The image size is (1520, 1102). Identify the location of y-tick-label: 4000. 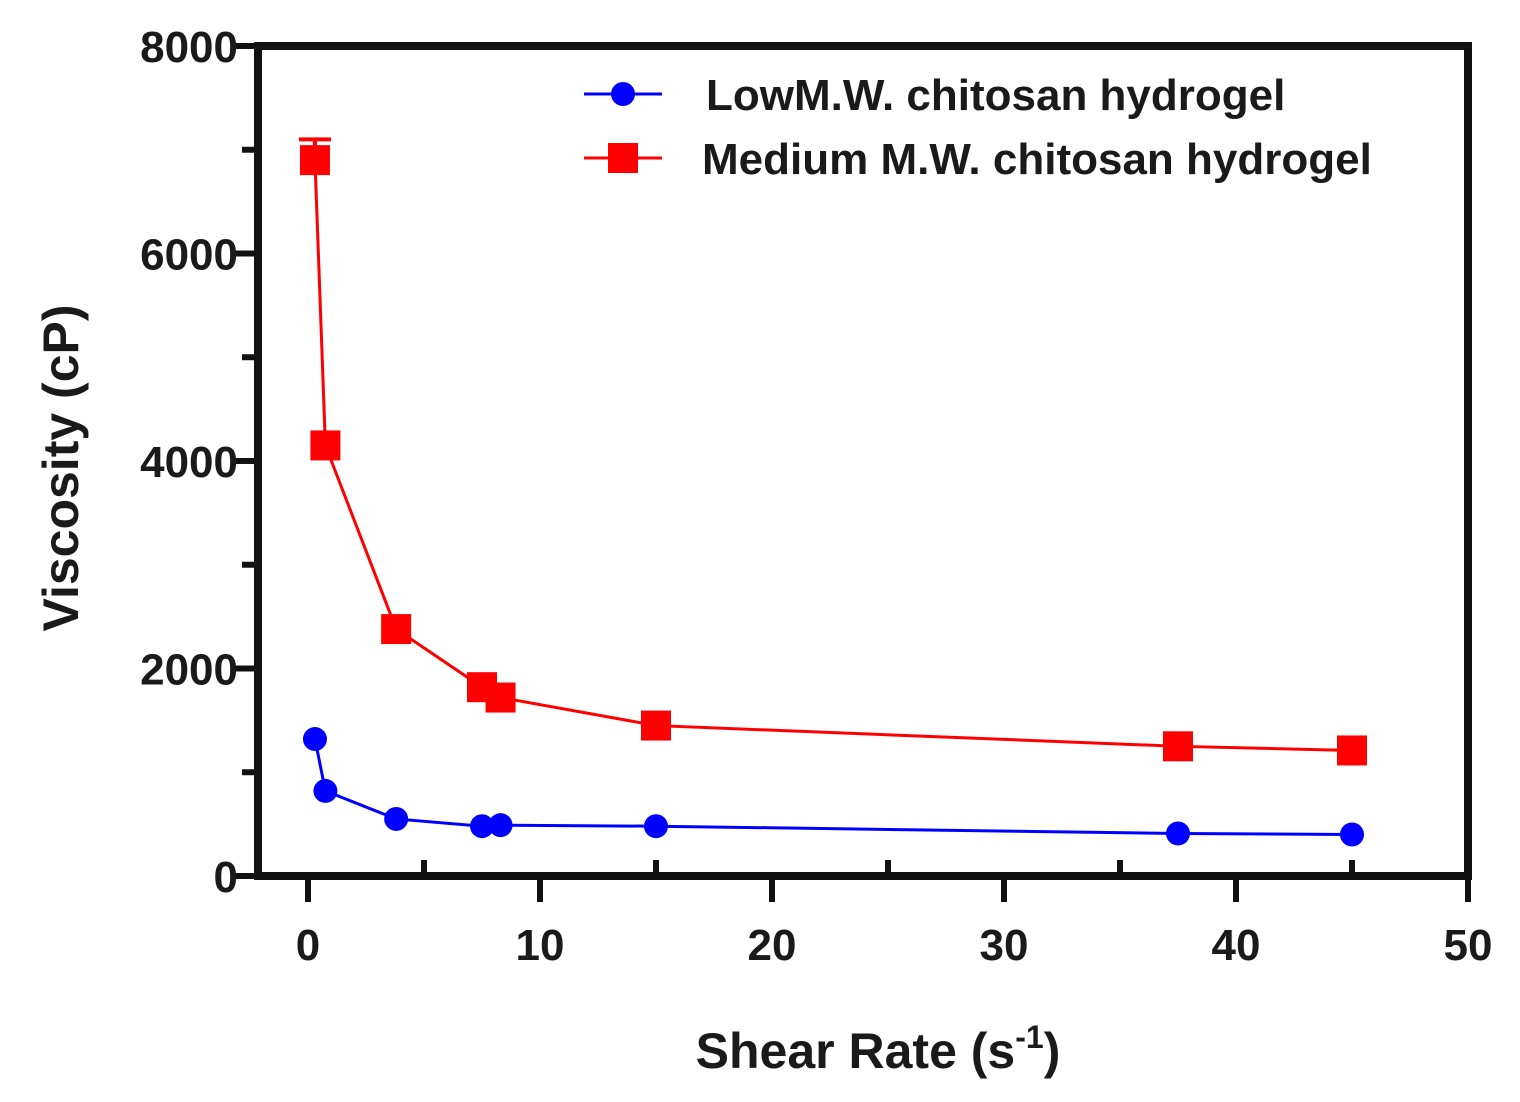
(189, 462).